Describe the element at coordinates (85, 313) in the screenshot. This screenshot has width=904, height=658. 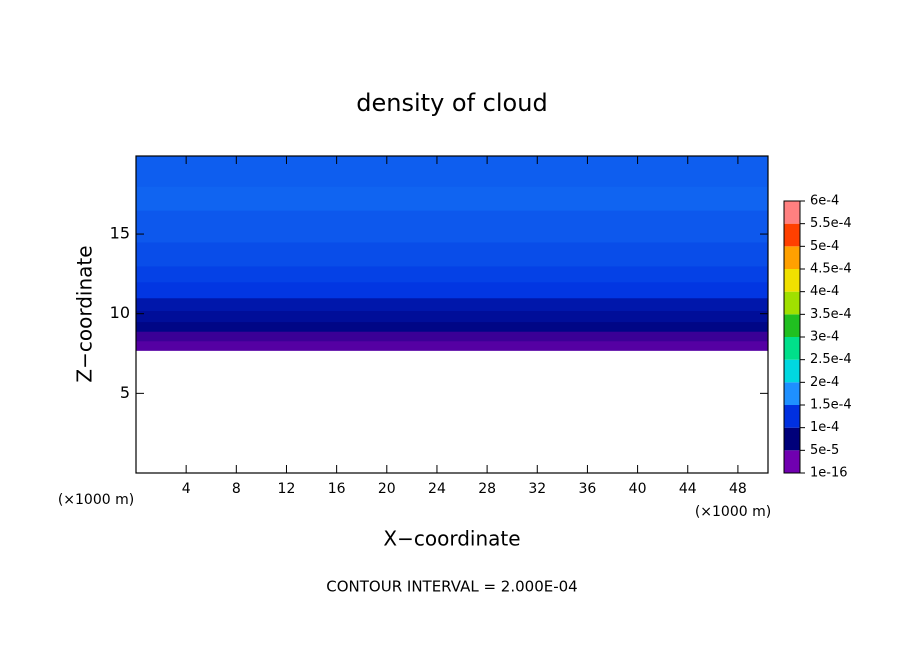
I see `y-axis-label: Z−coordinate` at that location.